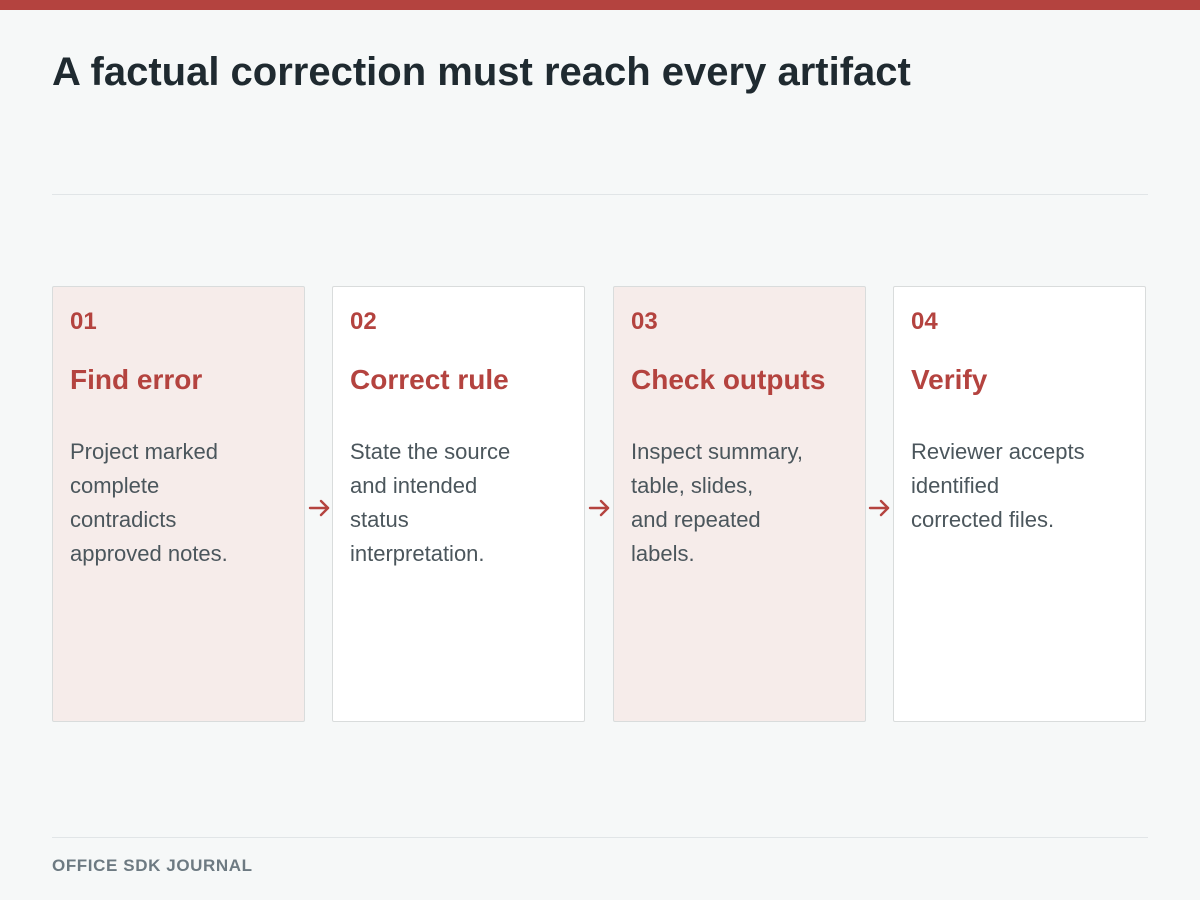 Image resolution: width=1200 pixels, height=900 pixels. Describe the element at coordinates (949, 379) in the screenshot. I see `step-title: Verify` at that location.